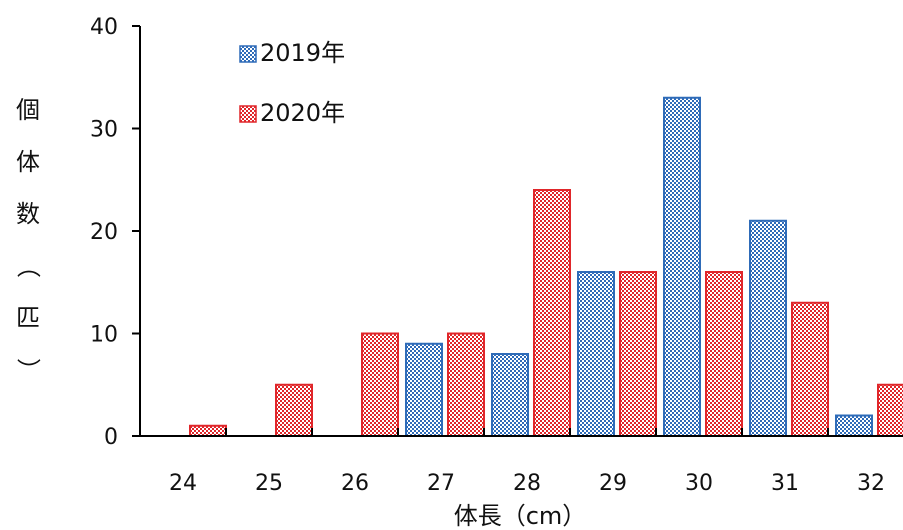 This screenshot has width=903, height=530. Describe the element at coordinates (355, 483) in the screenshot. I see `x-tick-label-26: 26` at that location.